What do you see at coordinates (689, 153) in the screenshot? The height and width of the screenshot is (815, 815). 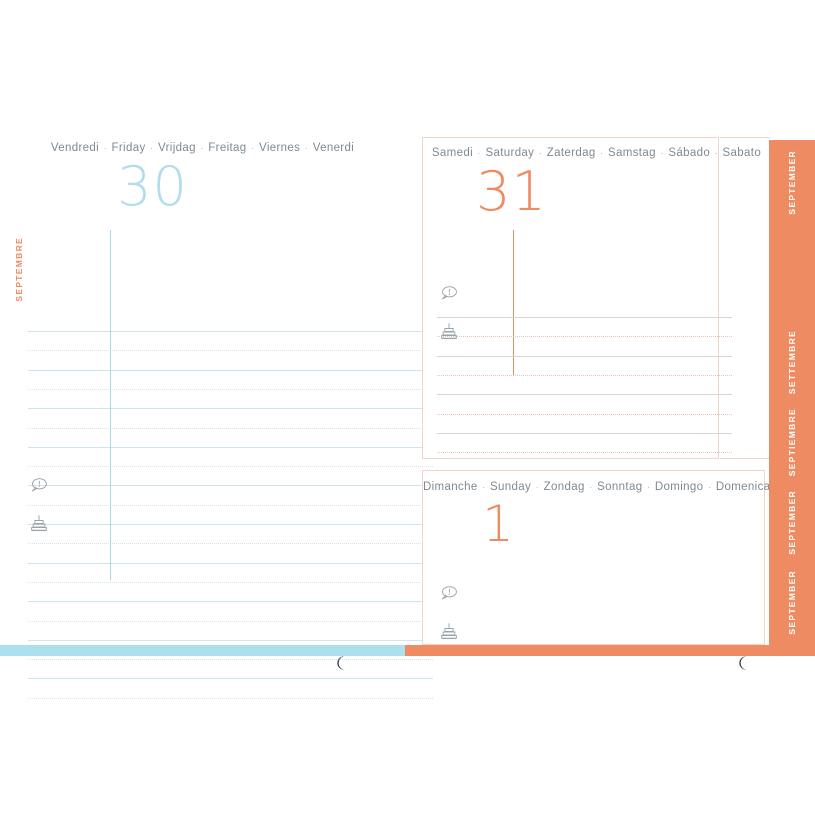 I see `sat-day-name-4: Sábado` at bounding box center [689, 153].